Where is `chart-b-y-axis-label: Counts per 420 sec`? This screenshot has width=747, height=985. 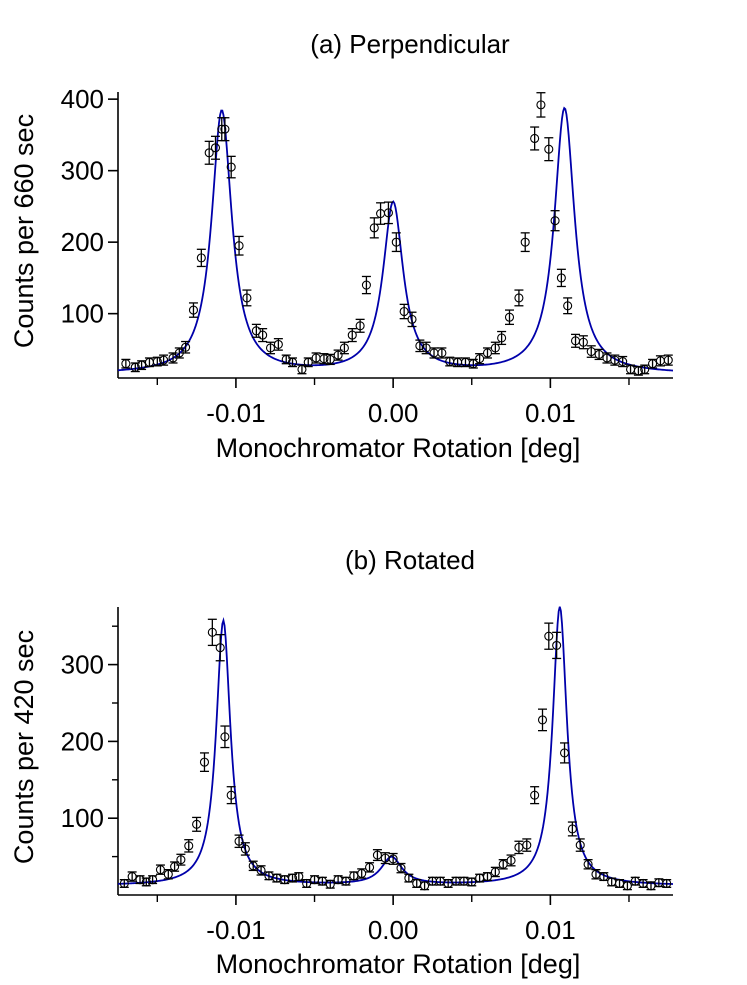
chart-b-y-axis-label: Counts per 420 sec is located at coordinates (24, 747).